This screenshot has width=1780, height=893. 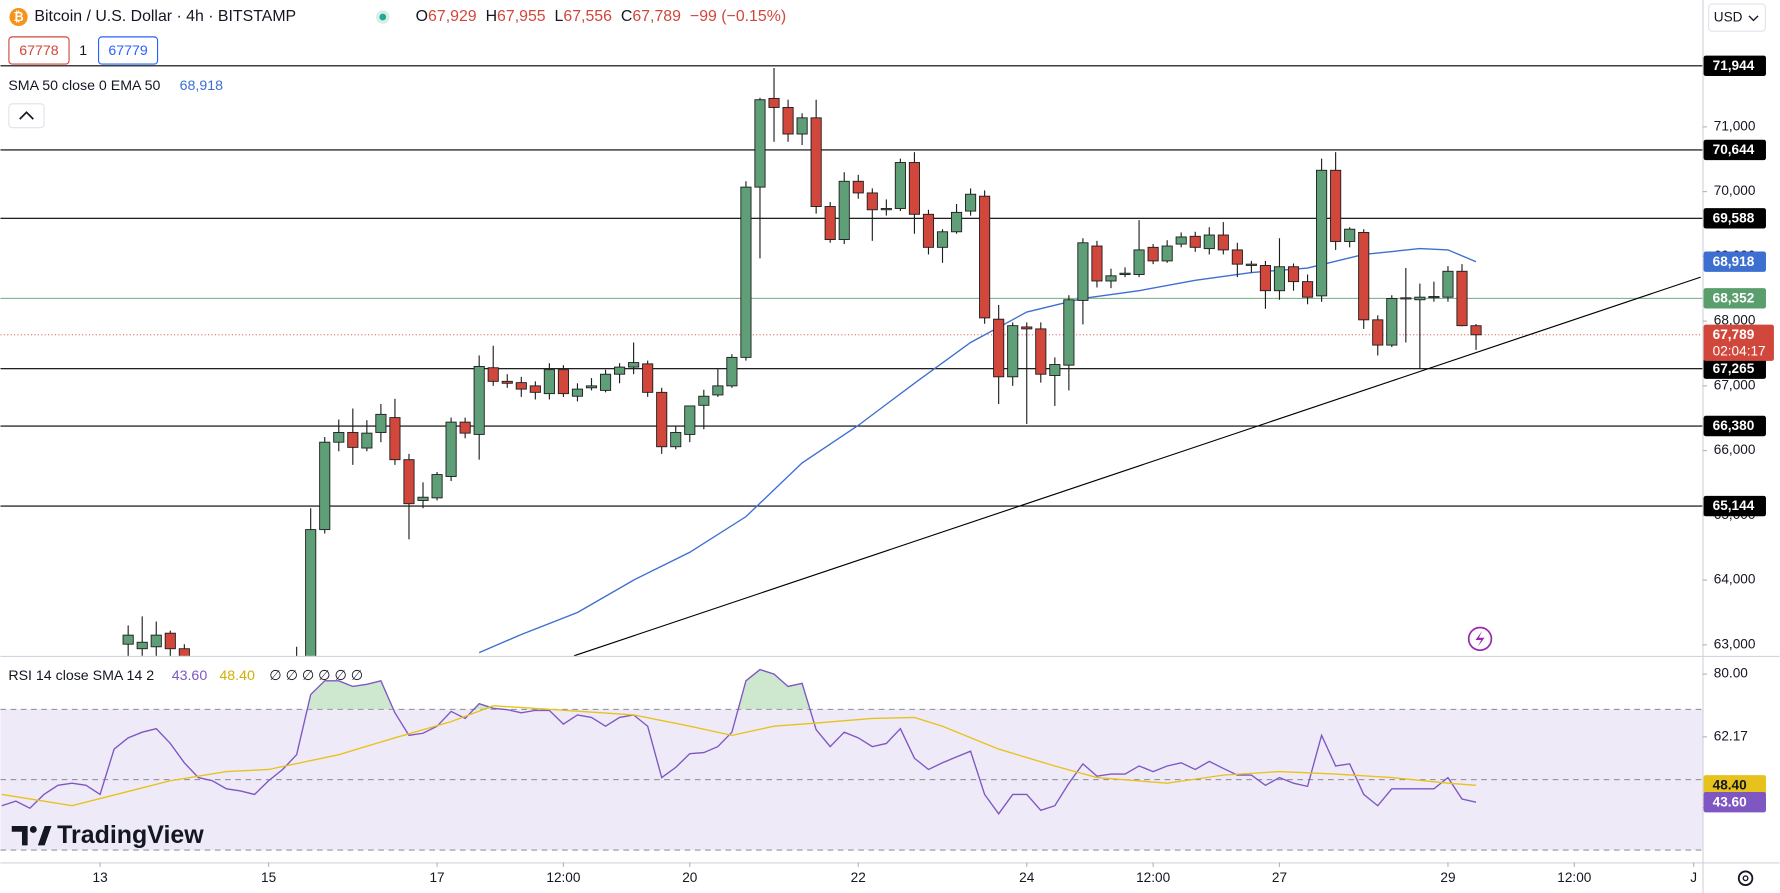 I want to click on bitcoin-icon, so click(x=18, y=17).